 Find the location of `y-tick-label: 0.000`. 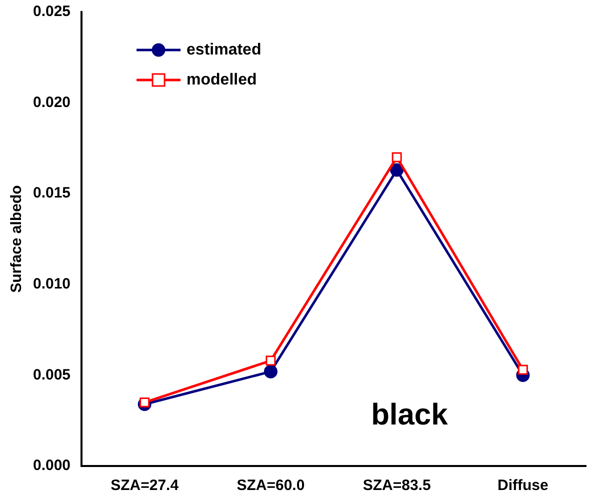

y-tick-label: 0.000 is located at coordinates (51, 465).